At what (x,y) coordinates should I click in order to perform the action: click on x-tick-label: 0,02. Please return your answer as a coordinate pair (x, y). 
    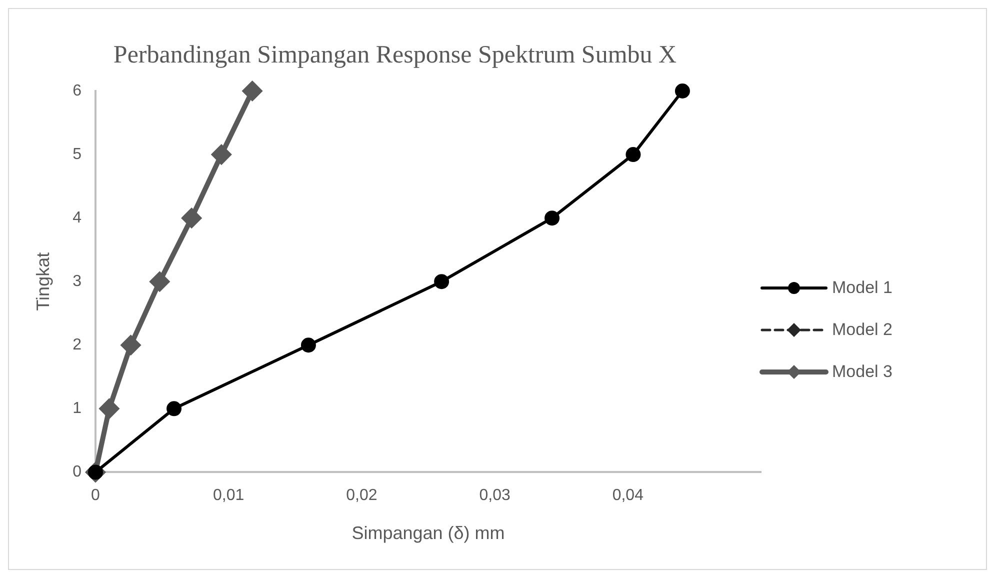
    Looking at the image, I should click on (362, 495).